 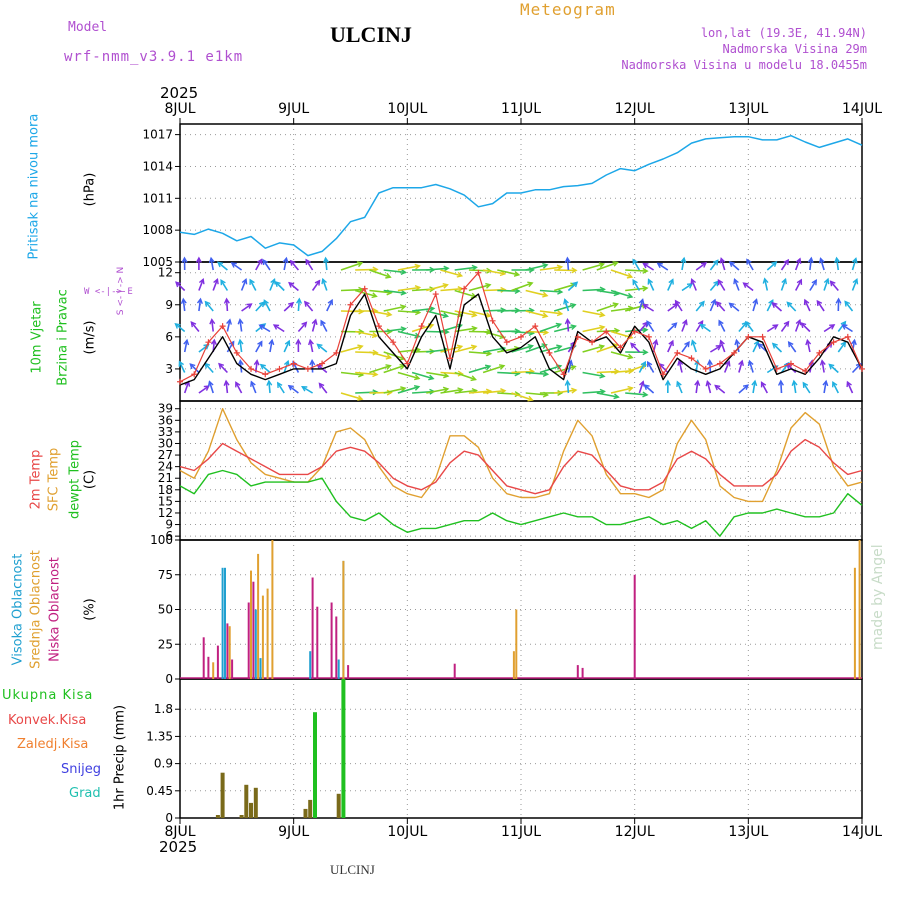 I want to click on cloud-bar-high, so click(x=310, y=665).